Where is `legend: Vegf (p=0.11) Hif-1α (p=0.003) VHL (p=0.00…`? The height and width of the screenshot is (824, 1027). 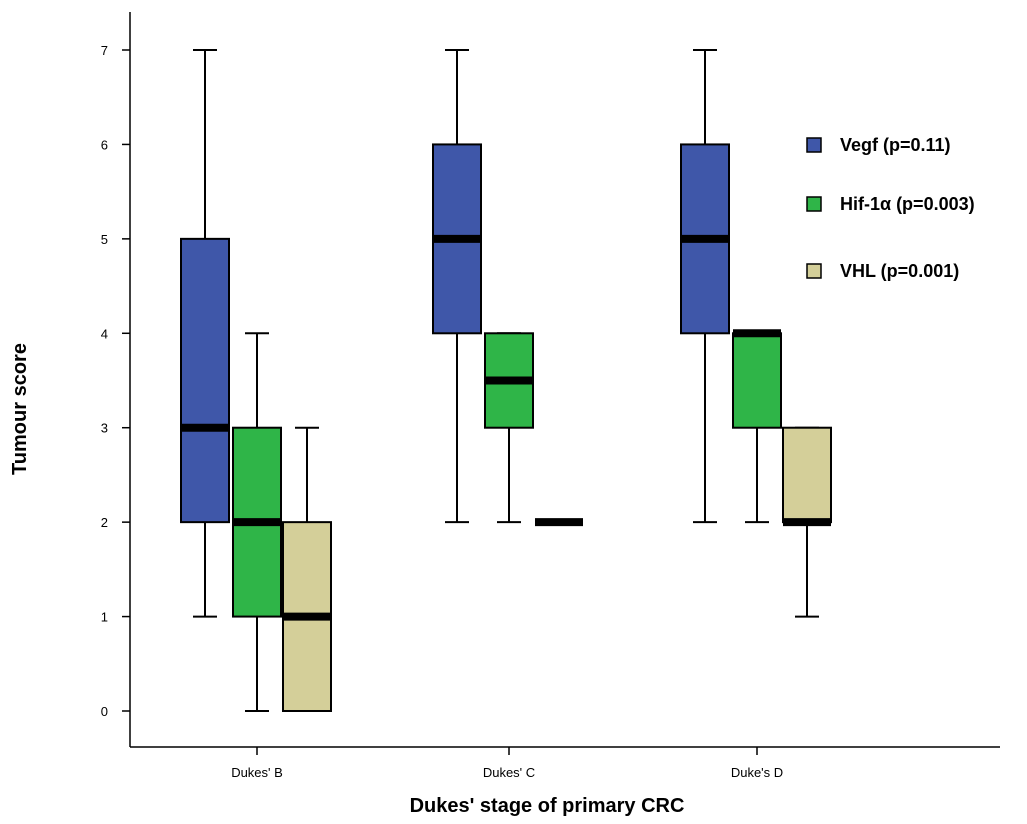
legend: Vegf (p=0.11) Hif-1α (p=0.003) VHL (p=0.00… is located at coordinates (890, 208).